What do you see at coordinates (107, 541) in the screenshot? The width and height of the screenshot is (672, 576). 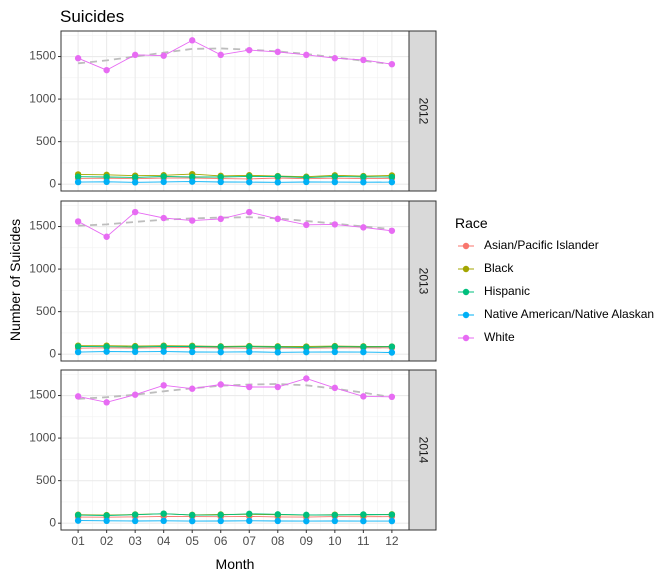 I see `x-tick-label: 02` at bounding box center [107, 541].